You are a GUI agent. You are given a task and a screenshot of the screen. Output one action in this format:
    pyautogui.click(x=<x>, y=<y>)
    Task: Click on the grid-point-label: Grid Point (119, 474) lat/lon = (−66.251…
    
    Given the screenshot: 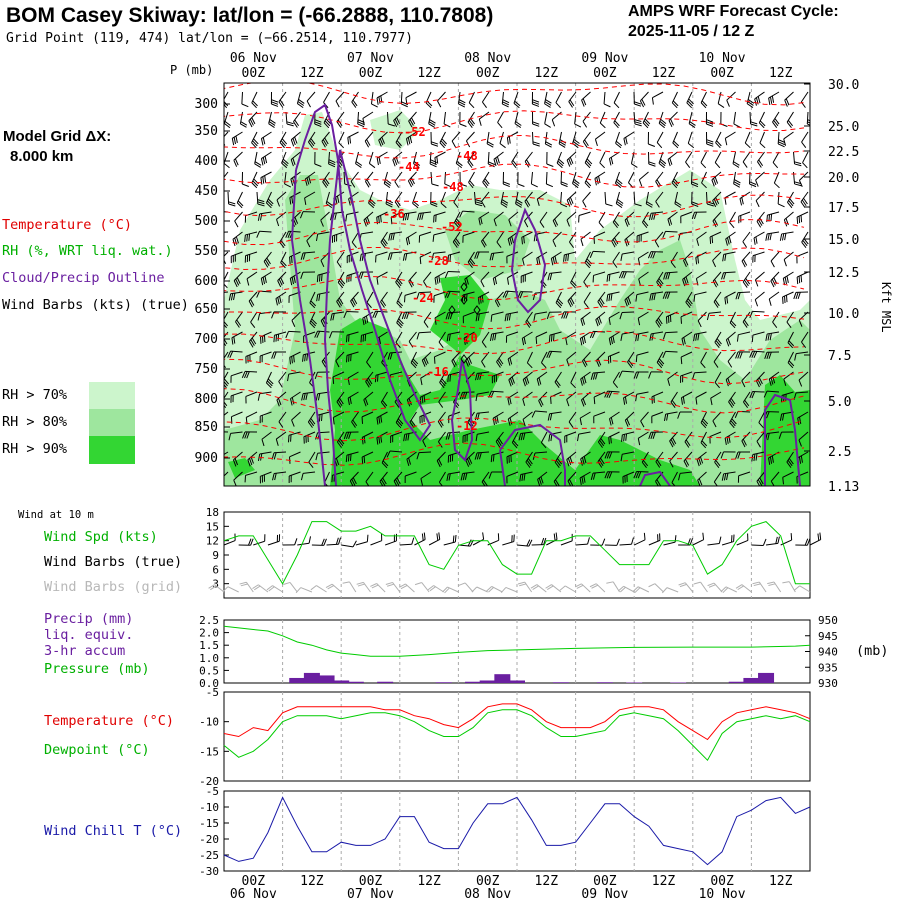 What is the action you would take?
    pyautogui.click(x=209, y=38)
    